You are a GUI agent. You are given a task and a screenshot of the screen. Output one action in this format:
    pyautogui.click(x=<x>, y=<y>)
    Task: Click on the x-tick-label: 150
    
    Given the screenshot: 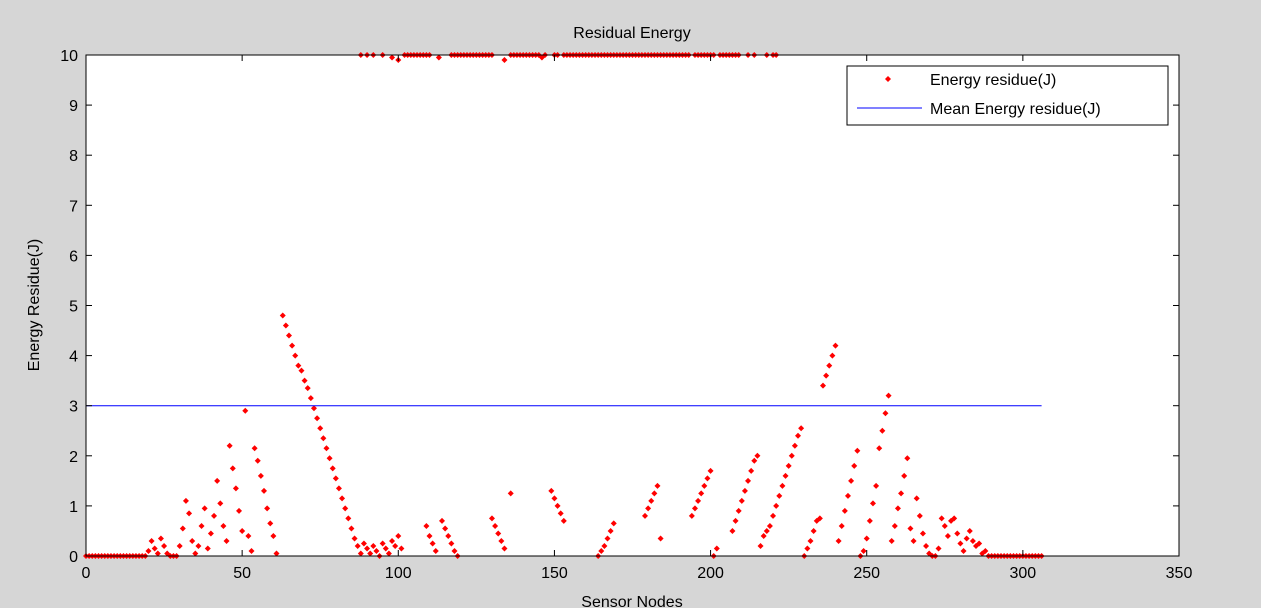 What is the action you would take?
    pyautogui.click(x=554, y=573)
    